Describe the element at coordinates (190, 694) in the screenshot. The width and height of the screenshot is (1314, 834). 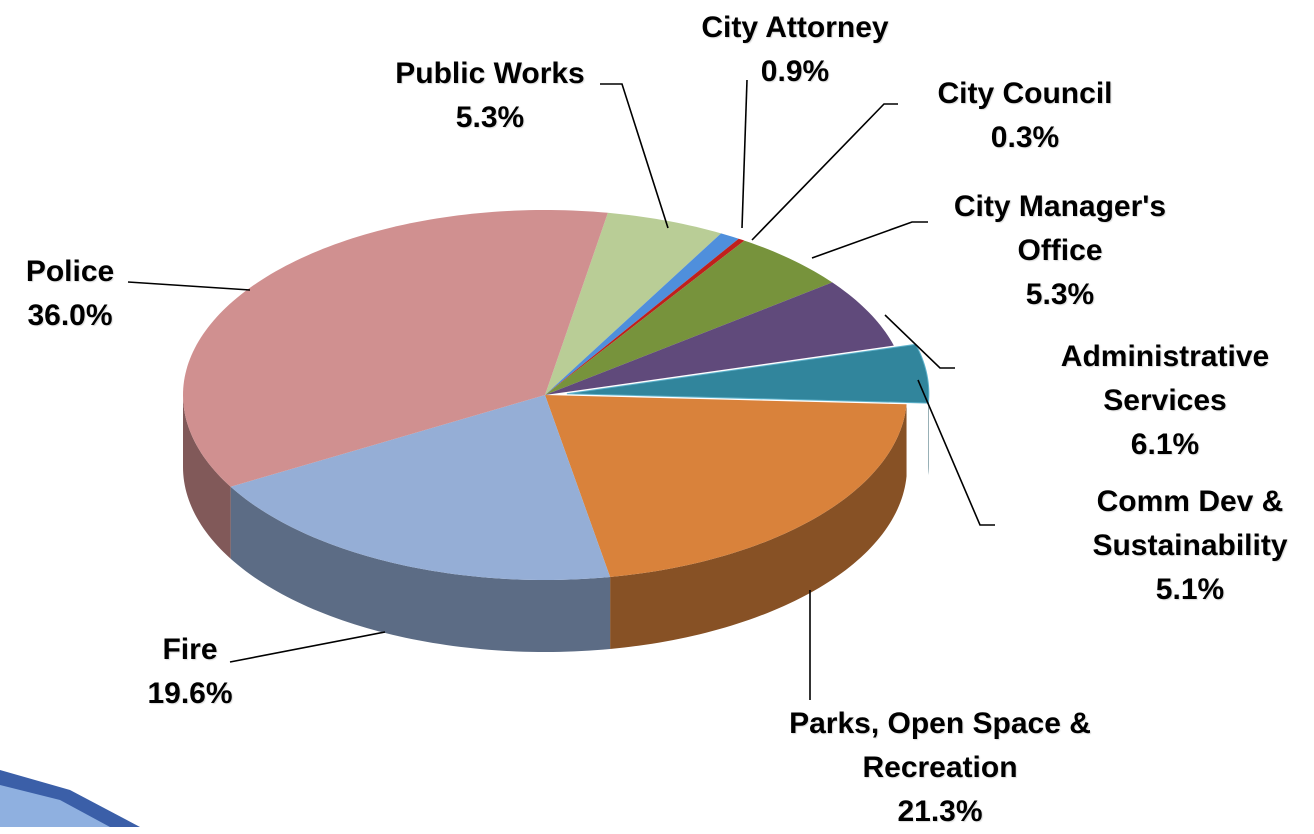
I see `value-label: 19.6%` at that location.